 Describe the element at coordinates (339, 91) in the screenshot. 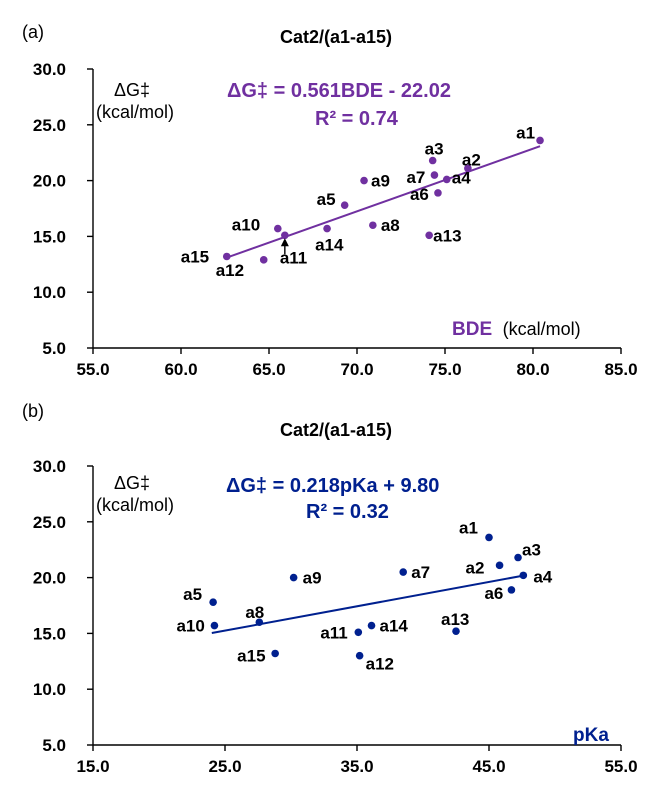

I see `panel-a-equation: ΔG‡ = 0.561BDE - 22.02` at that location.